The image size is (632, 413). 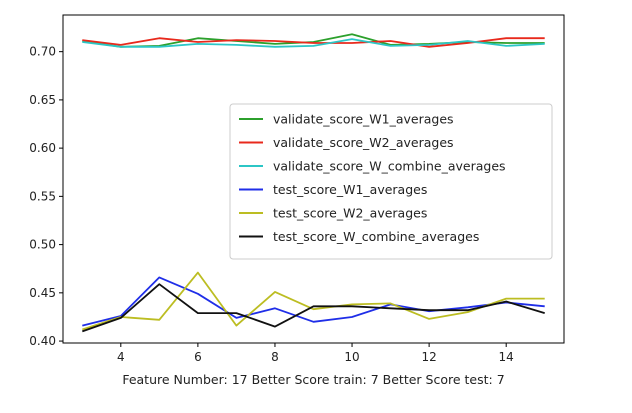 I want to click on legend-entry-label: validate_score_W2_averages, so click(x=363, y=142).